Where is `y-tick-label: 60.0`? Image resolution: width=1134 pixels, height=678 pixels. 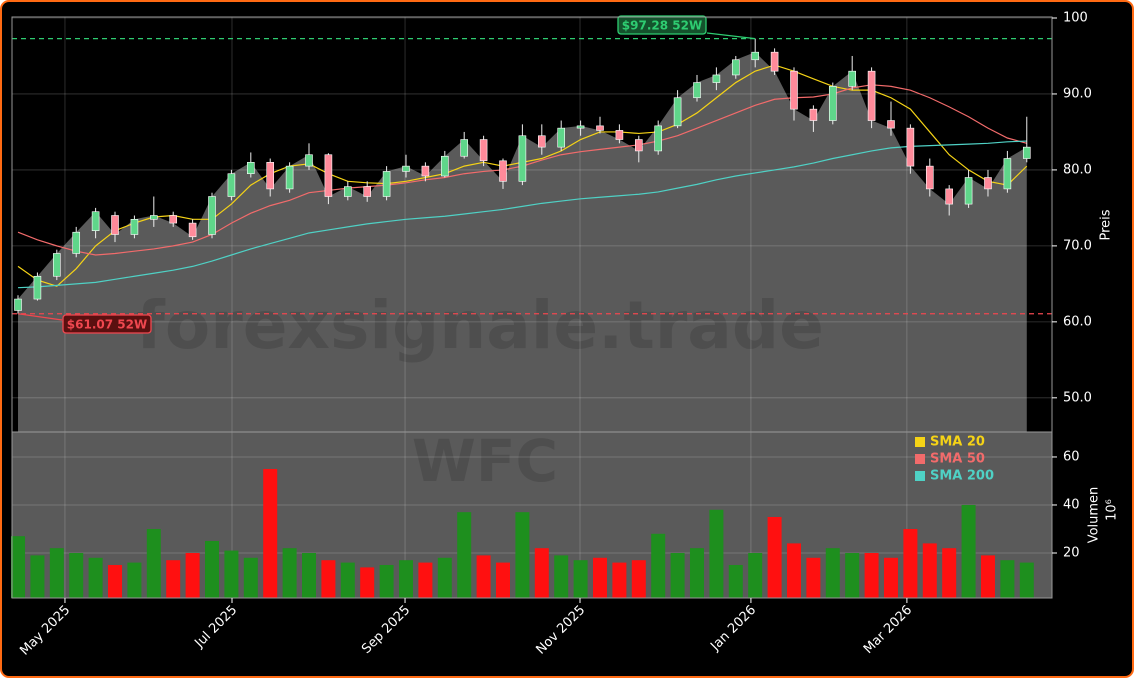 y-tick-label: 60.0 is located at coordinates (1077, 321).